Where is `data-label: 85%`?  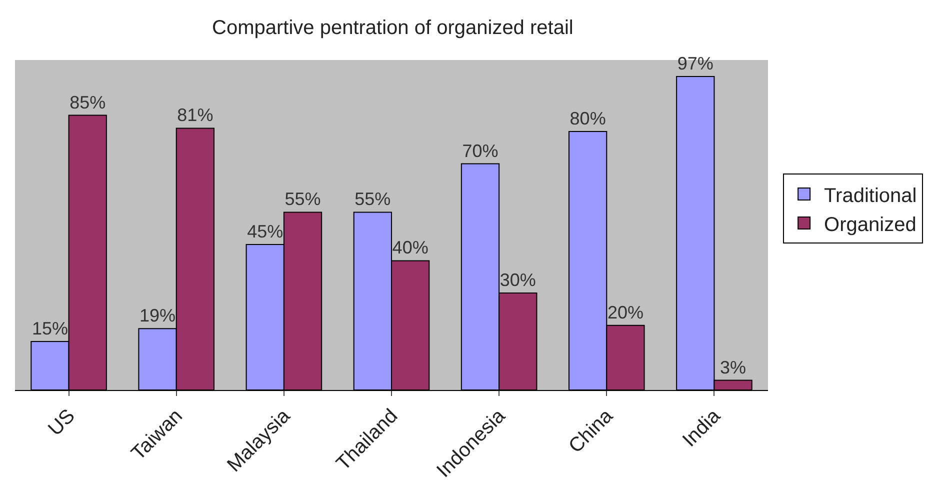
data-label: 85% is located at coordinates (88, 102).